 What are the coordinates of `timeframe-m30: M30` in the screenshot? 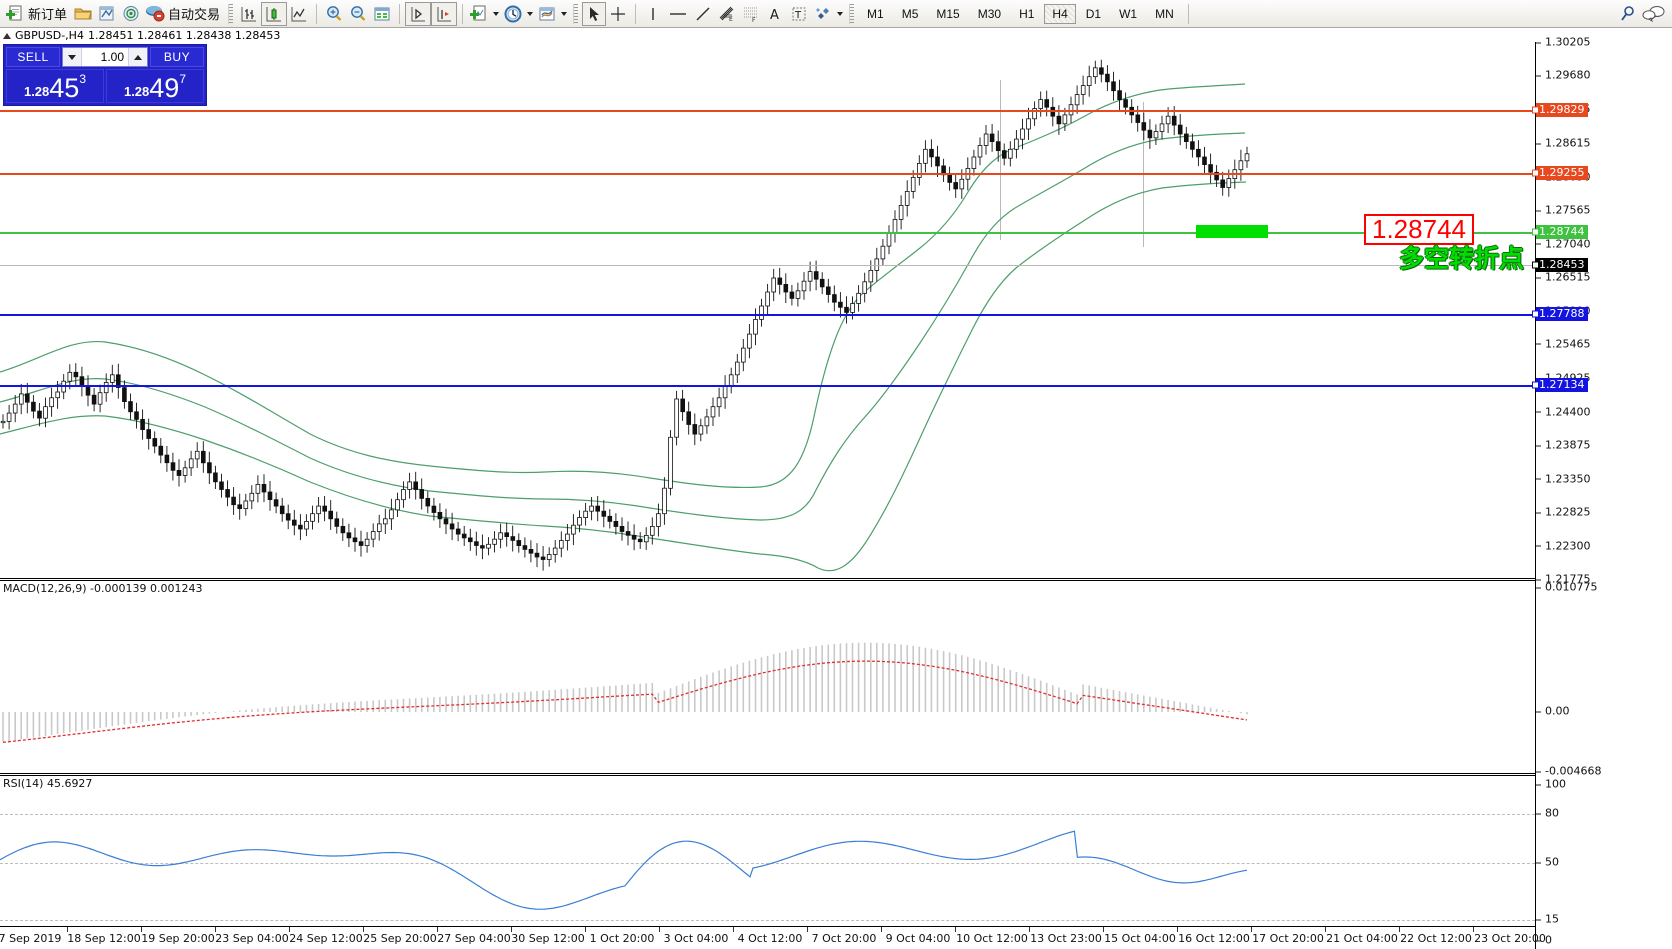 It's located at (989, 13).